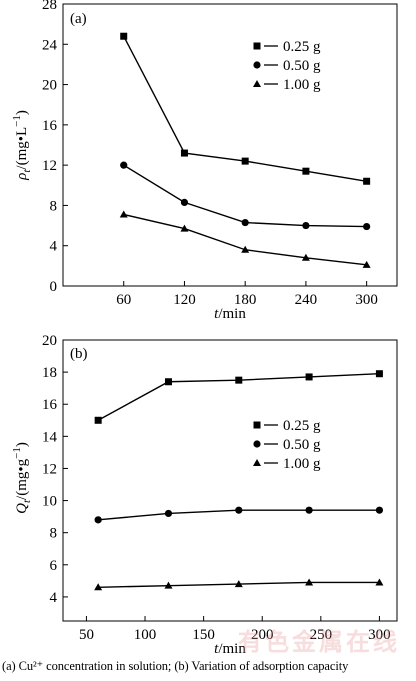 This screenshot has width=416, height=681. I want to click on y-axis-label-a: ρt/(mg•L−1), so click(22, 145).